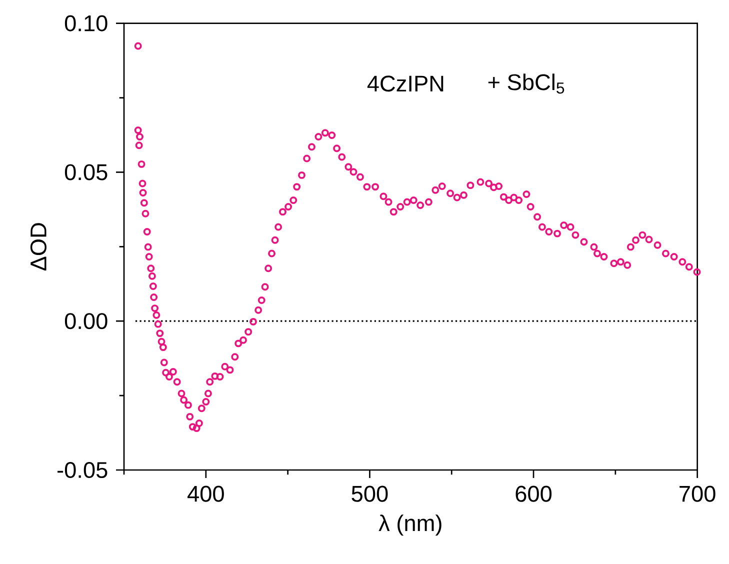 Image resolution: width=729 pixels, height=564 pixels. Describe the element at coordinates (206, 494) in the screenshot. I see `x-tick-label: 400` at that location.